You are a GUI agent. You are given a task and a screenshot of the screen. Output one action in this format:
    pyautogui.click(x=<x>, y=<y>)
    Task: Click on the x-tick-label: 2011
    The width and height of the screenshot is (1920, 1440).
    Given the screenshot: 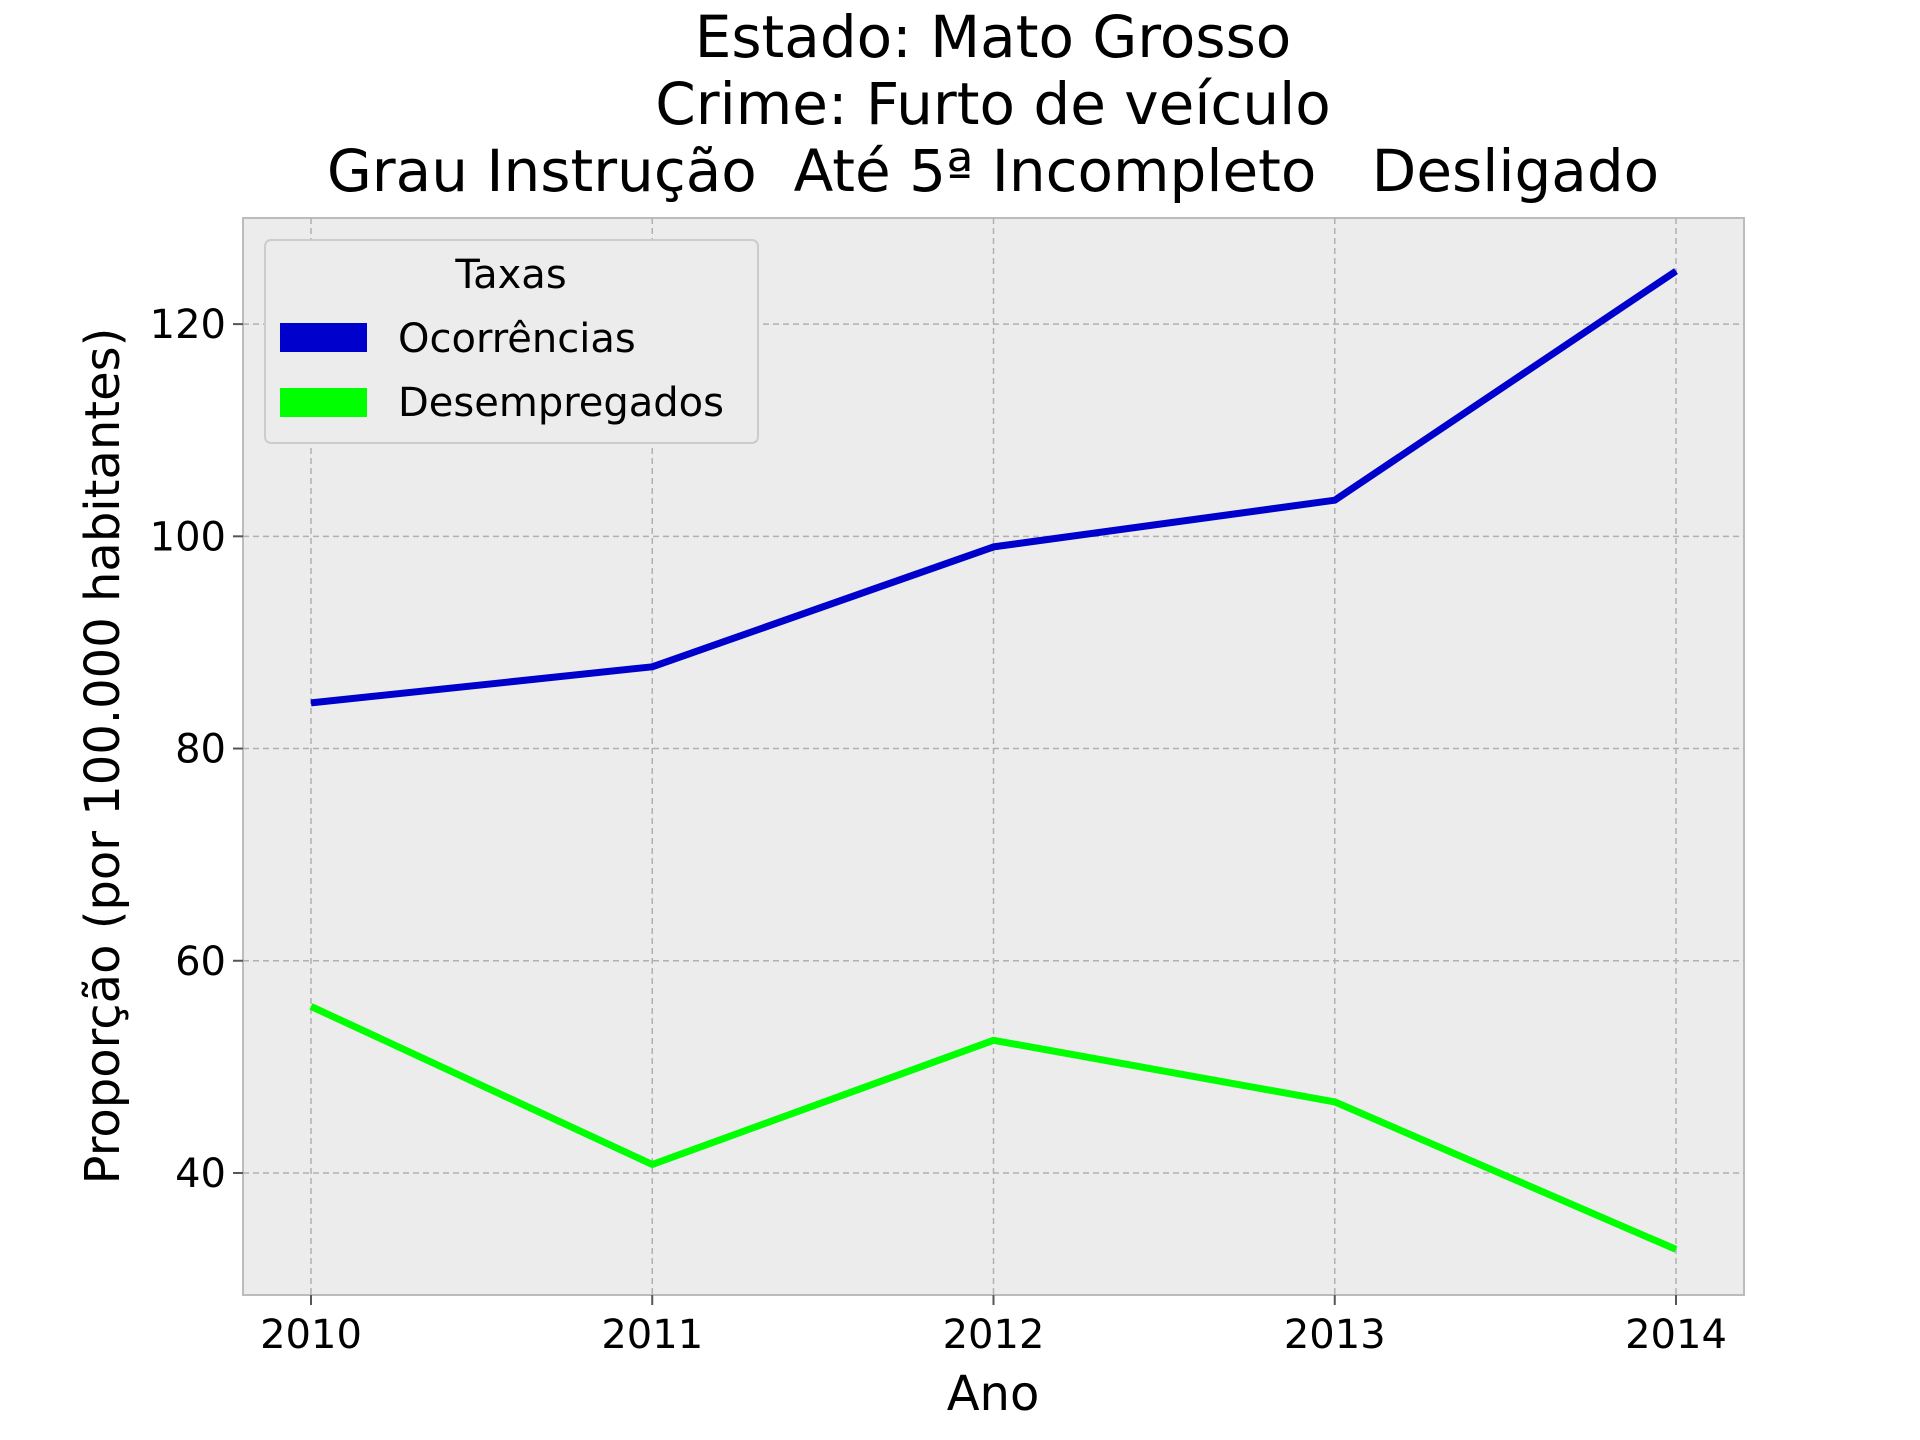 What is the action you would take?
    pyautogui.click(x=652, y=1335)
    